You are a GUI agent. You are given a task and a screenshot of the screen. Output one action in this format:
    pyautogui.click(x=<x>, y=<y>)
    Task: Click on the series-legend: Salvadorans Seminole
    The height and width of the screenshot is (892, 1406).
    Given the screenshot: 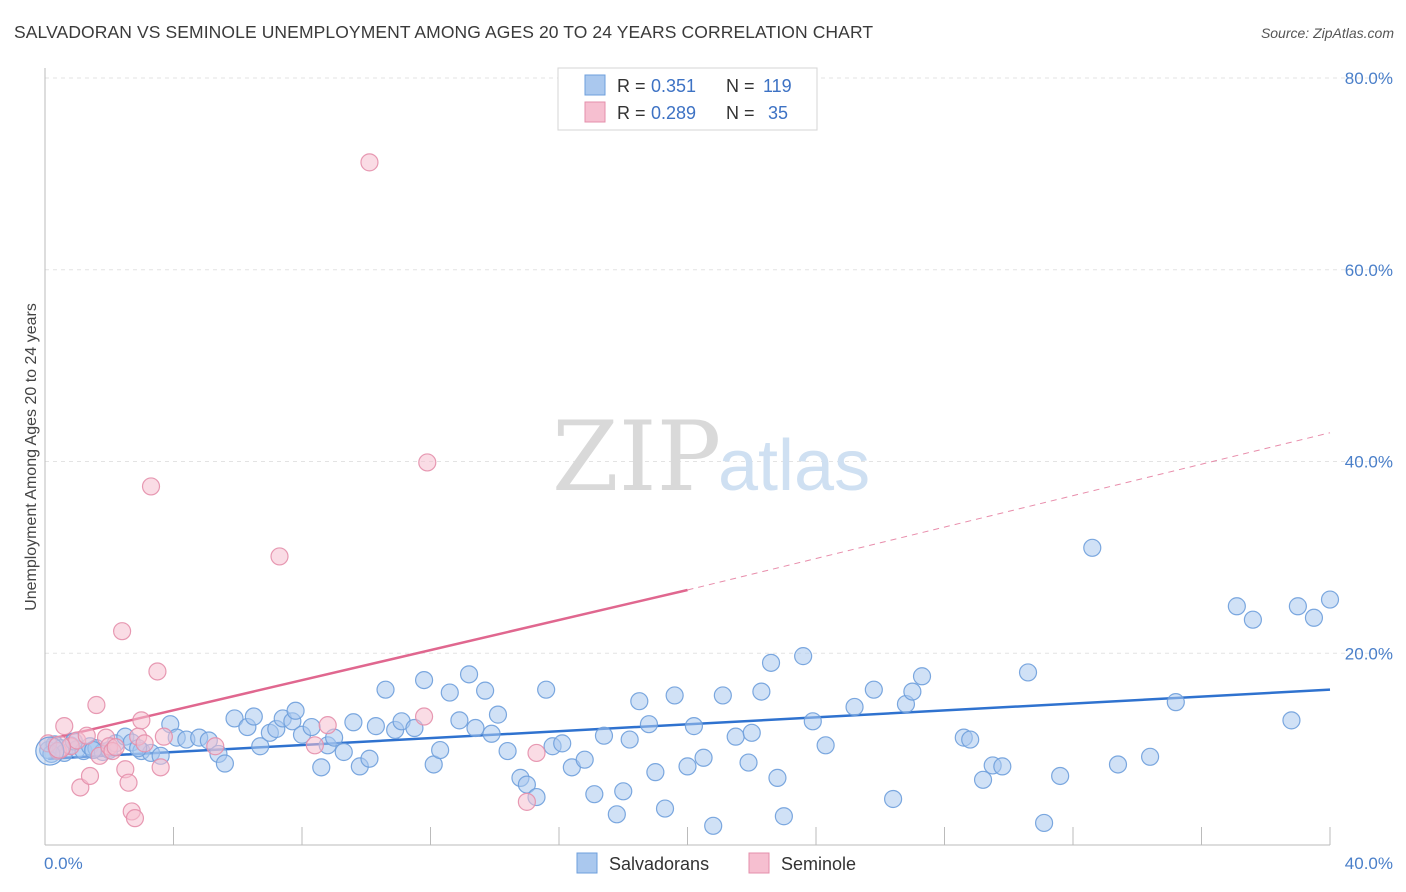 What is the action you would take?
    pyautogui.click(x=716, y=863)
    